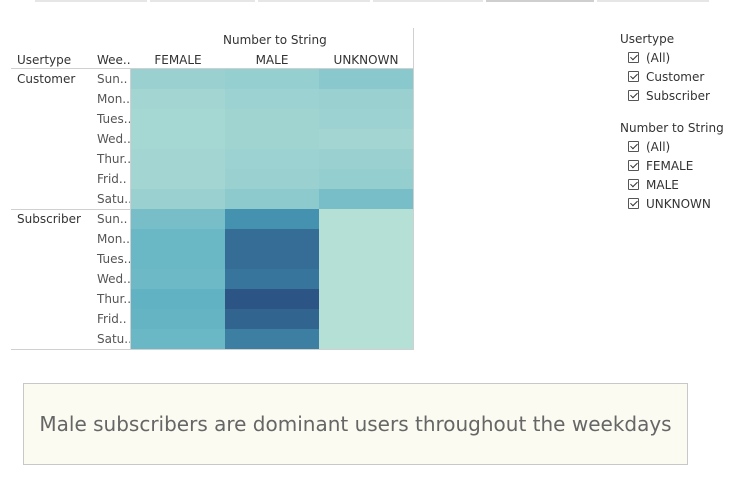 The height and width of the screenshot is (493, 756). Describe the element at coordinates (114, 60) in the screenshot. I see `row-header-weekday: Wee..` at that location.